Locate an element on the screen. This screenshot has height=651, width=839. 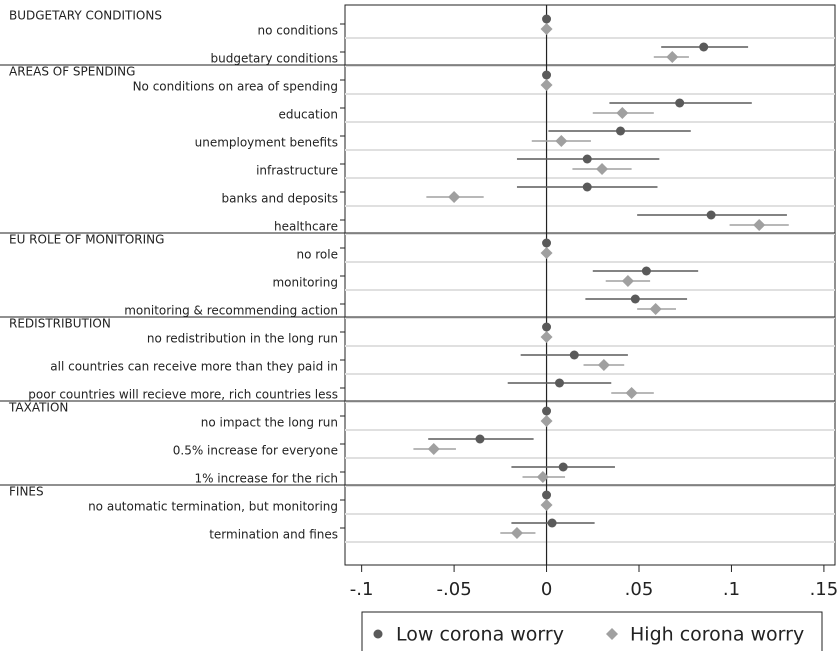
row-label: monitoring is located at coordinates (305, 283).